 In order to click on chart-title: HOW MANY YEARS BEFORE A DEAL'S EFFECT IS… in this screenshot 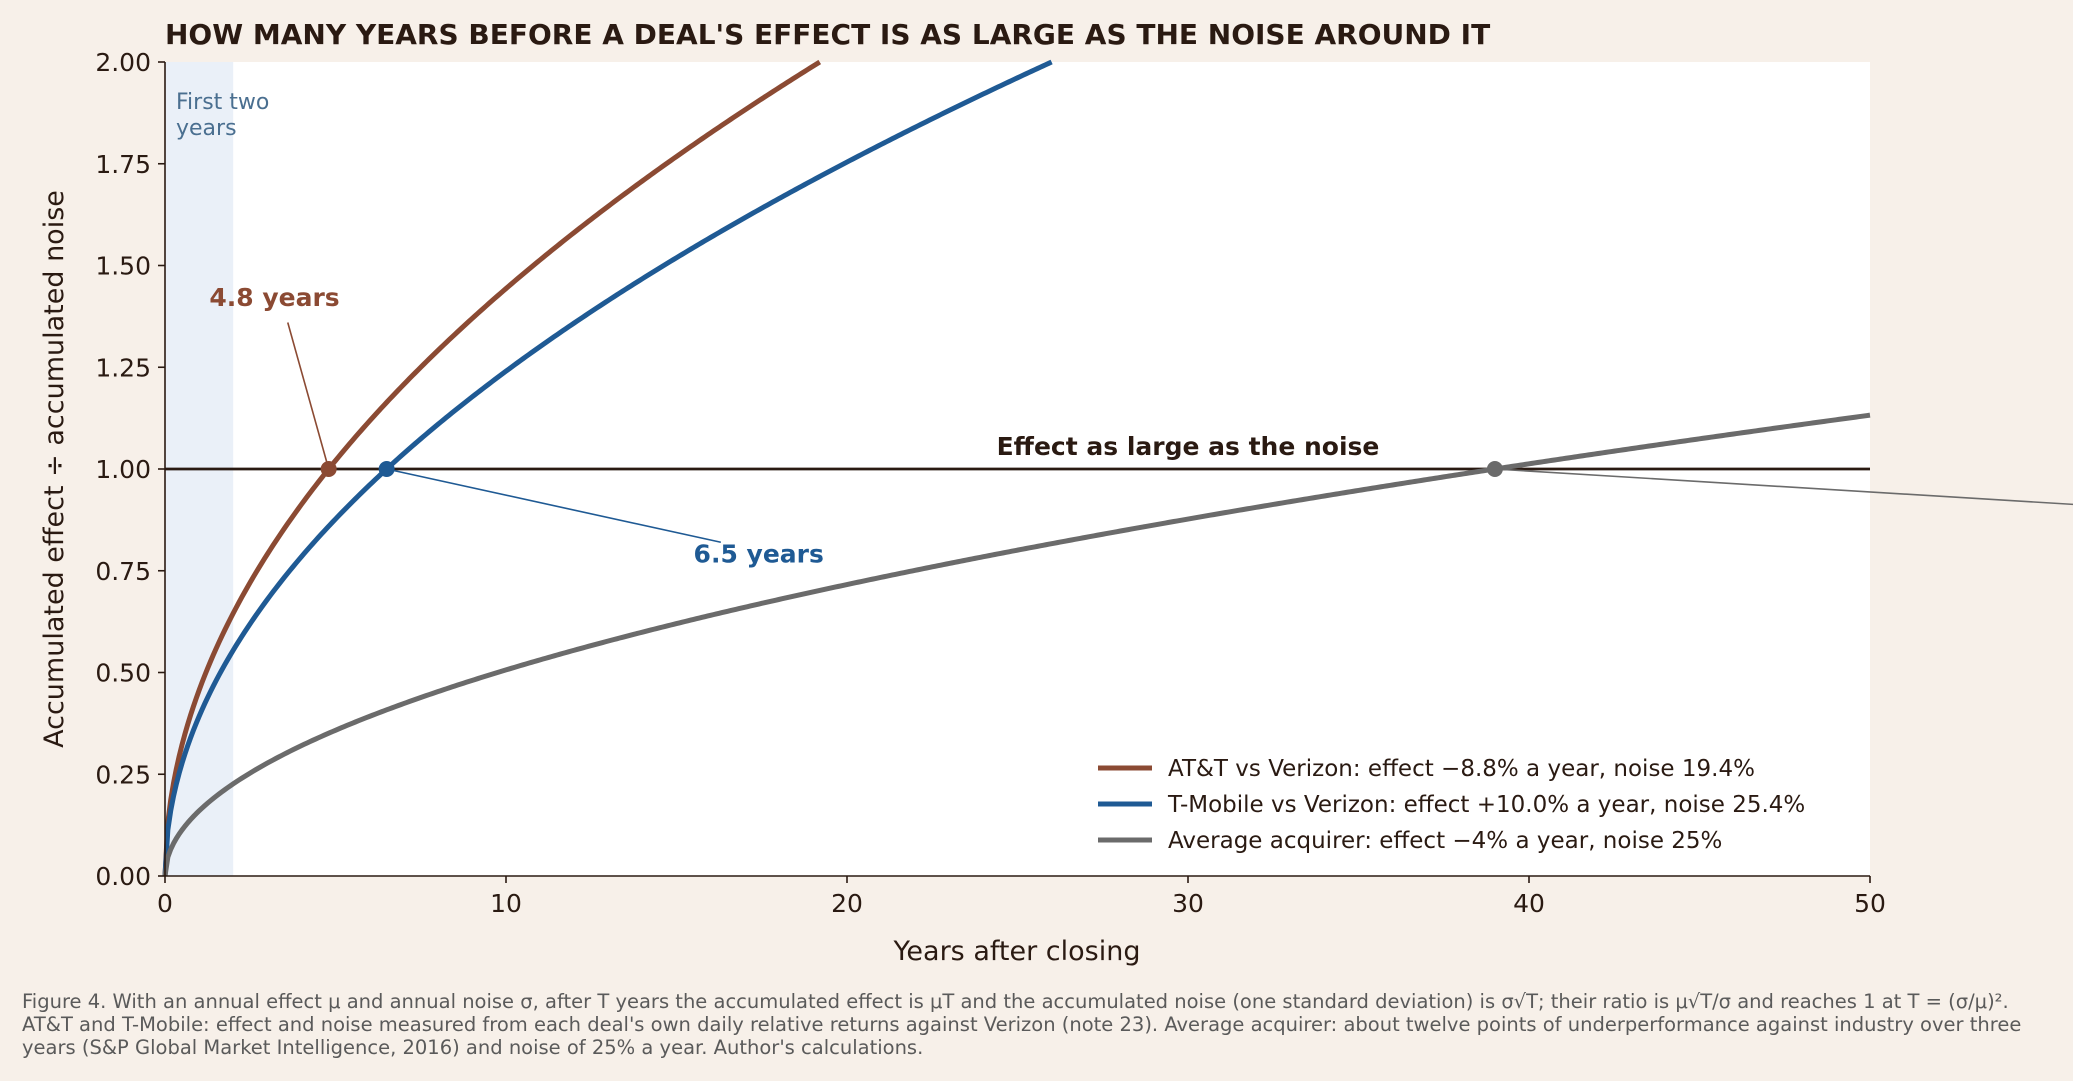, I will do `click(827, 34)`.